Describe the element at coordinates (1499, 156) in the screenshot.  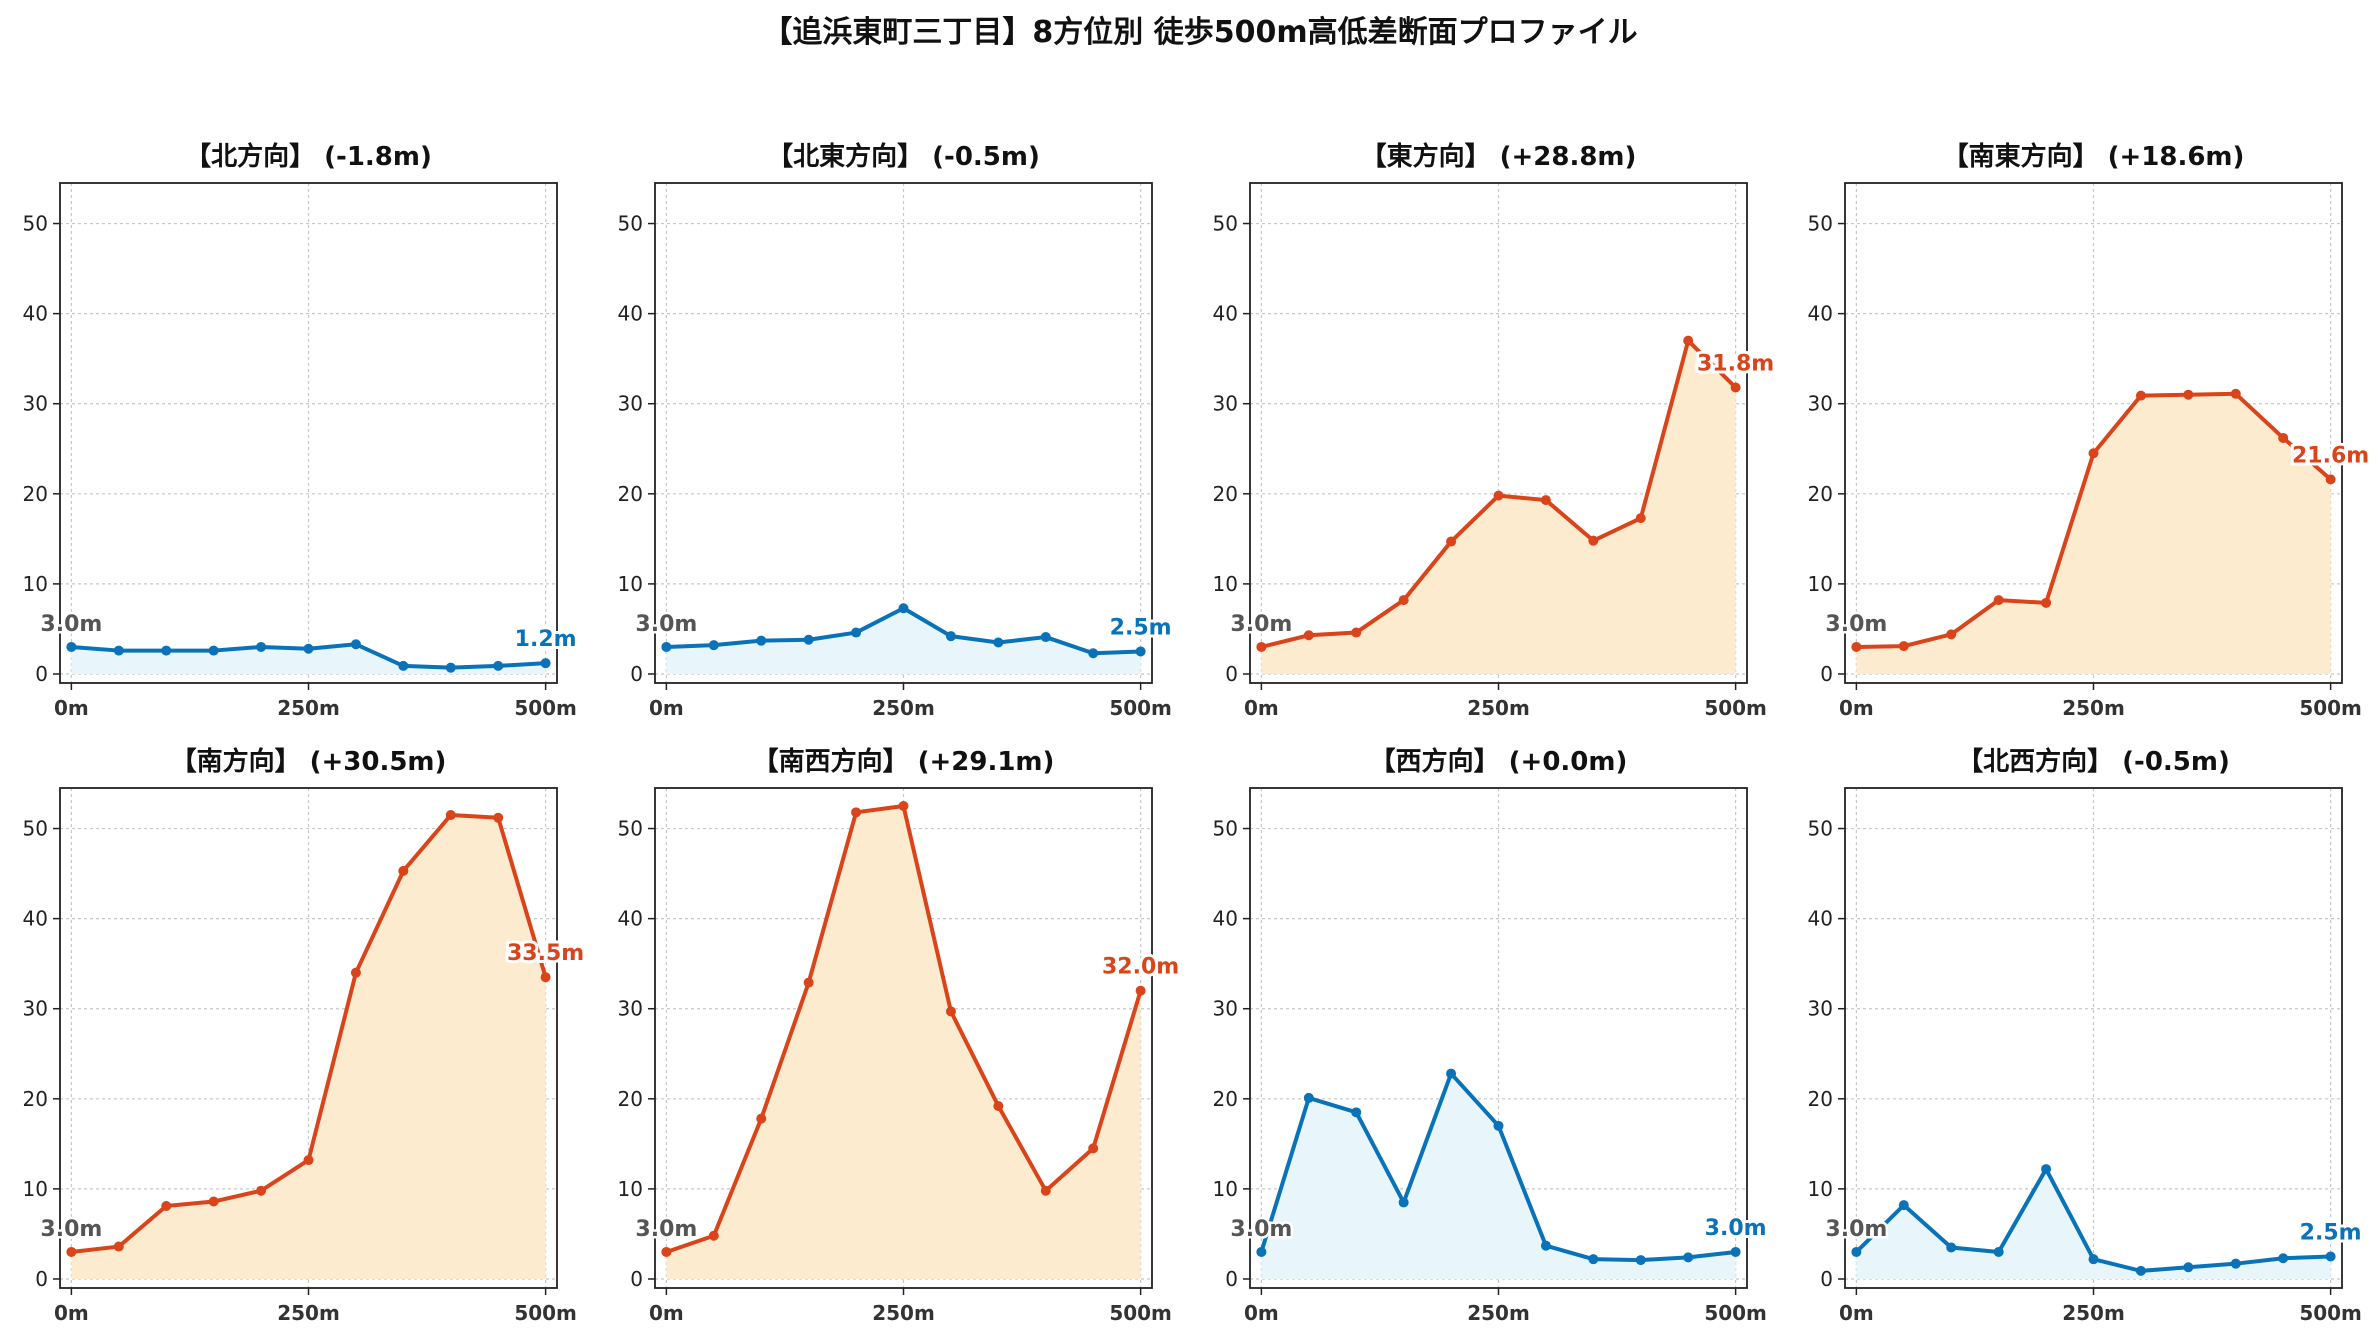
I see `panel-title: 【東方向】 (+28.8m)` at that location.